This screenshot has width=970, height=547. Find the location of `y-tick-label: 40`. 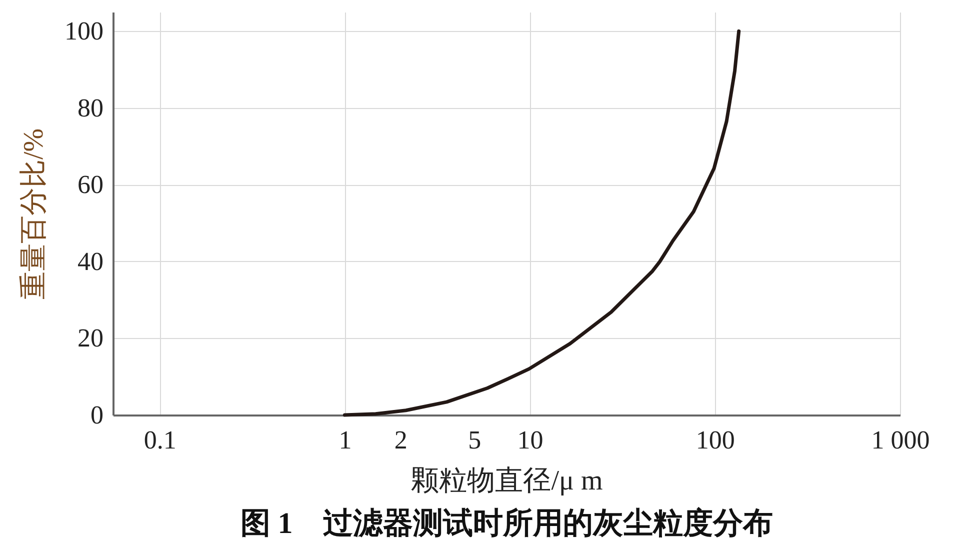

y-tick-label: 40 is located at coordinates (91, 261).